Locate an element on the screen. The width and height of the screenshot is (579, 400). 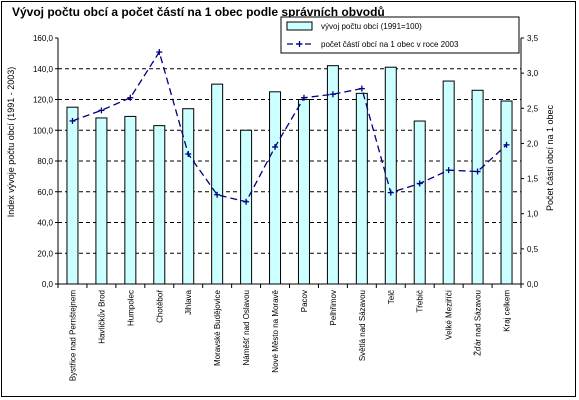
y2-tick-label: 3,5 is located at coordinates (533, 38).